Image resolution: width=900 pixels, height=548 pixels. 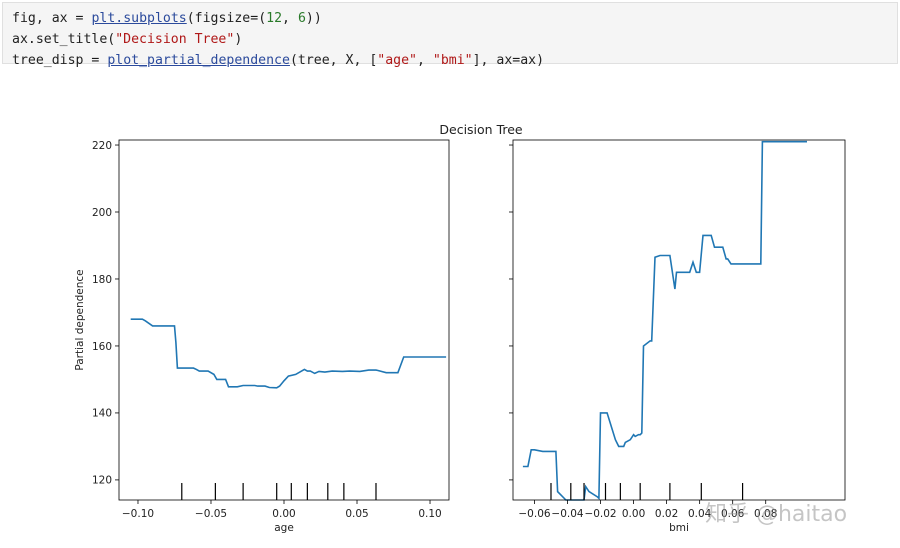 What do you see at coordinates (102, 213) in the screenshot?
I see `y-tick-label: 200` at bounding box center [102, 213].